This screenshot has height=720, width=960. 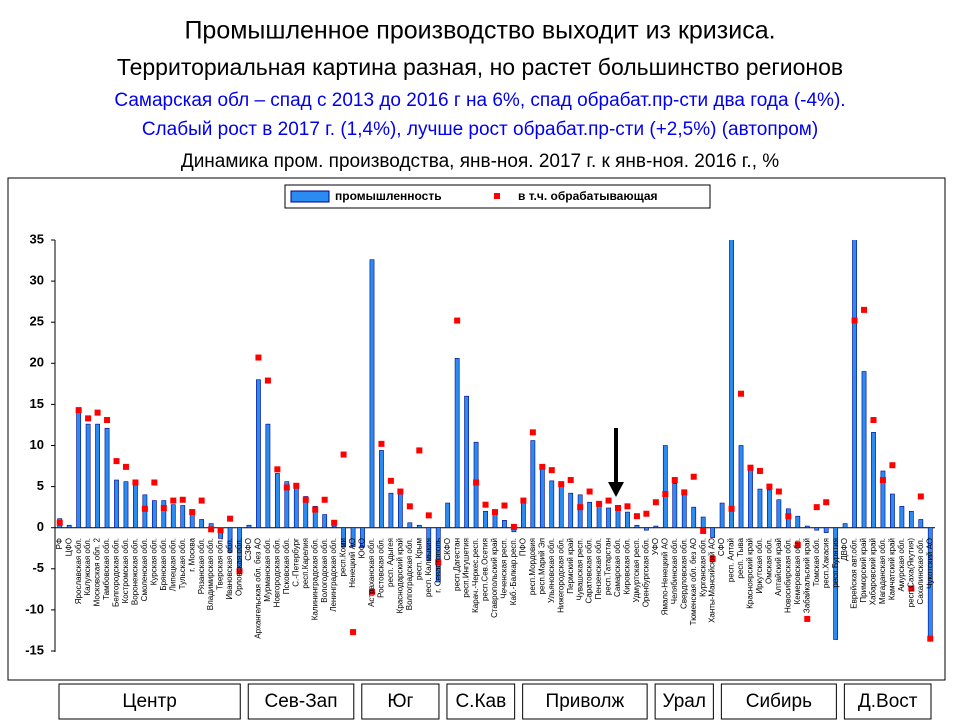 I want to click on x-tick-label: Костромская обл., so click(x=125, y=570).